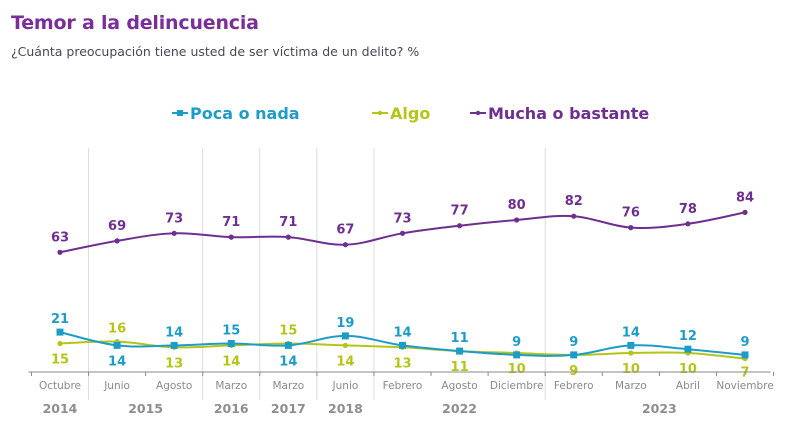 The width and height of the screenshot is (800, 435). Describe the element at coordinates (688, 209) in the screenshot. I see `data-label: 78` at that location.